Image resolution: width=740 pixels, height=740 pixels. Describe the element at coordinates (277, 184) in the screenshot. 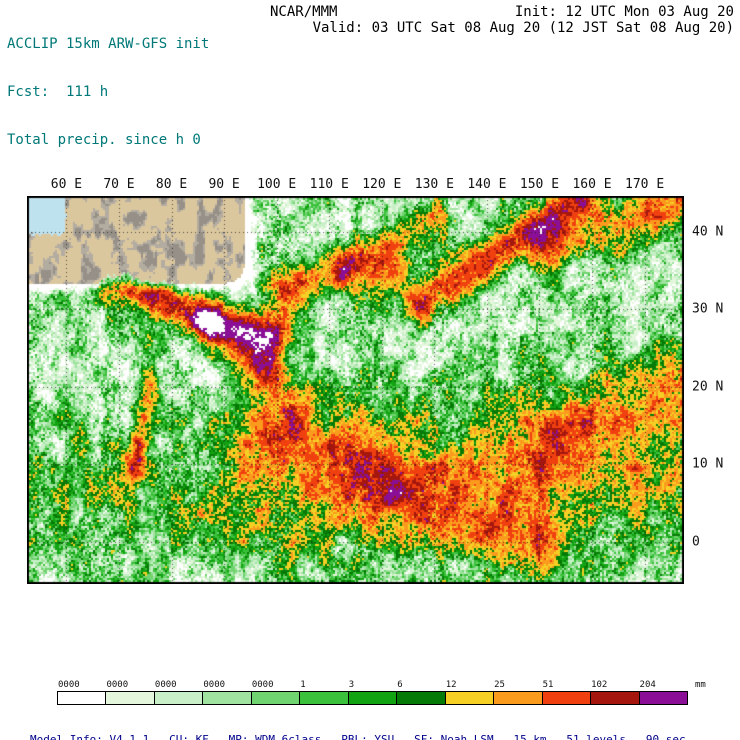

I see `lon-tick-label: 100 E` at that location.